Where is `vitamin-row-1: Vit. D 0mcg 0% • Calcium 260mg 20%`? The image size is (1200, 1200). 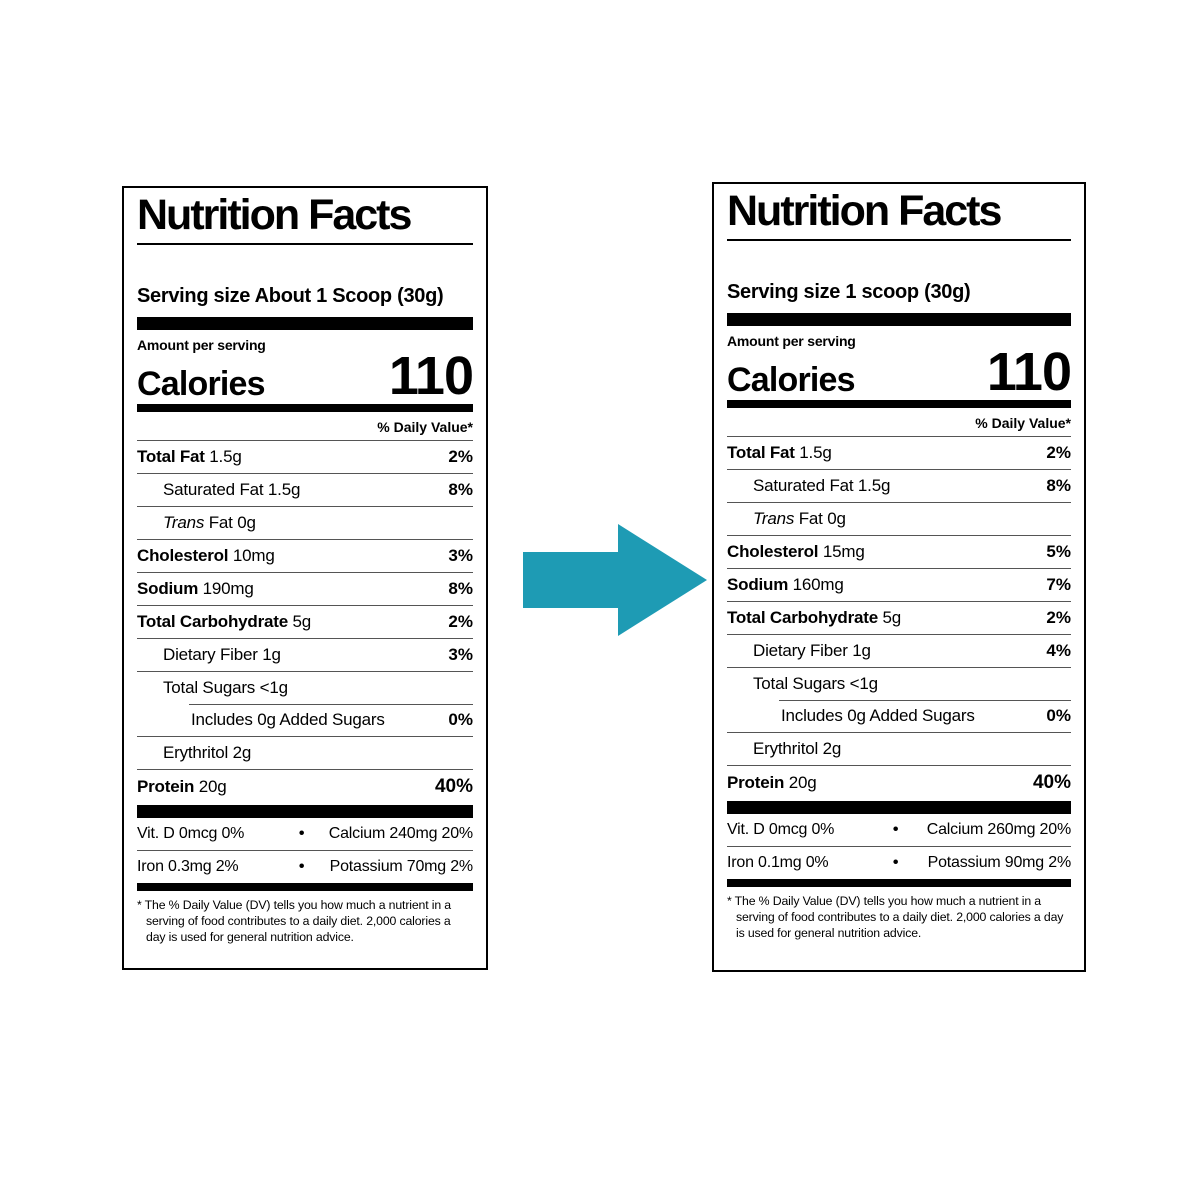
vitamin-row-1: Vit. D 0mcg 0% • Calcium 260mg 20% is located at coordinates (899, 830).